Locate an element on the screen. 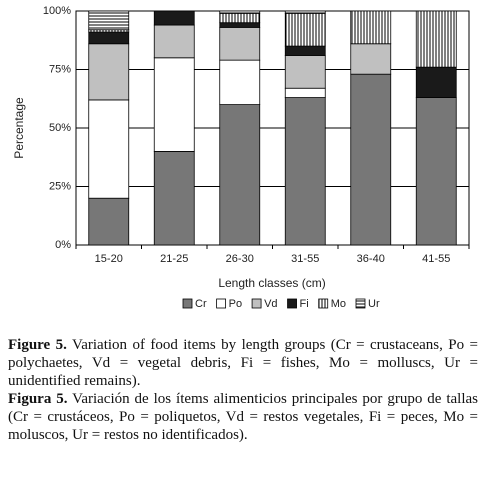 The image size is (486, 492). legend-label: Mo is located at coordinates (338, 304).